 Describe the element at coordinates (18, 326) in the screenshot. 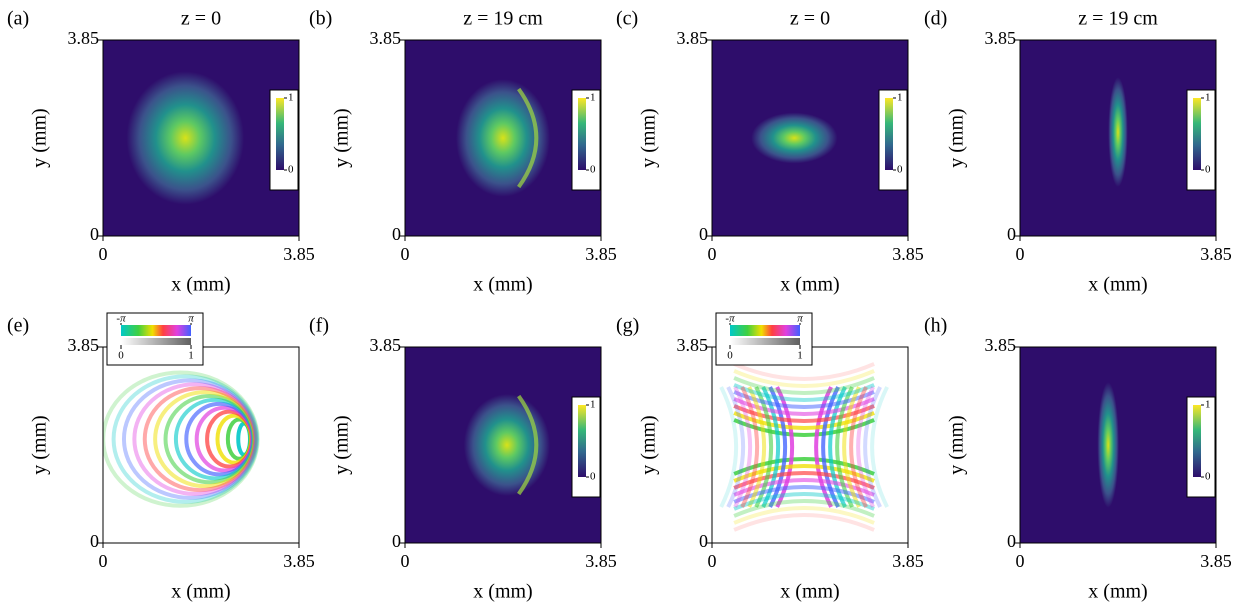

I see `panel-label: (e)` at that location.